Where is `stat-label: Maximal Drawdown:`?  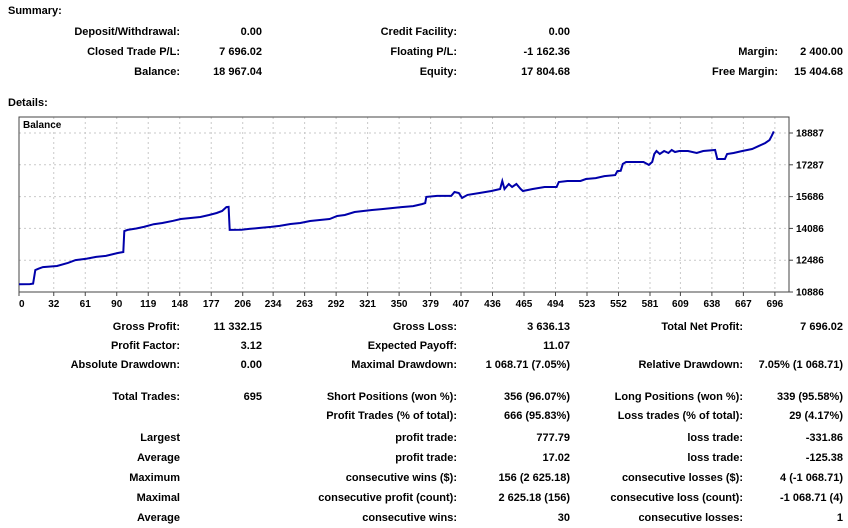 stat-label: Maximal Drawdown: is located at coordinates (404, 365).